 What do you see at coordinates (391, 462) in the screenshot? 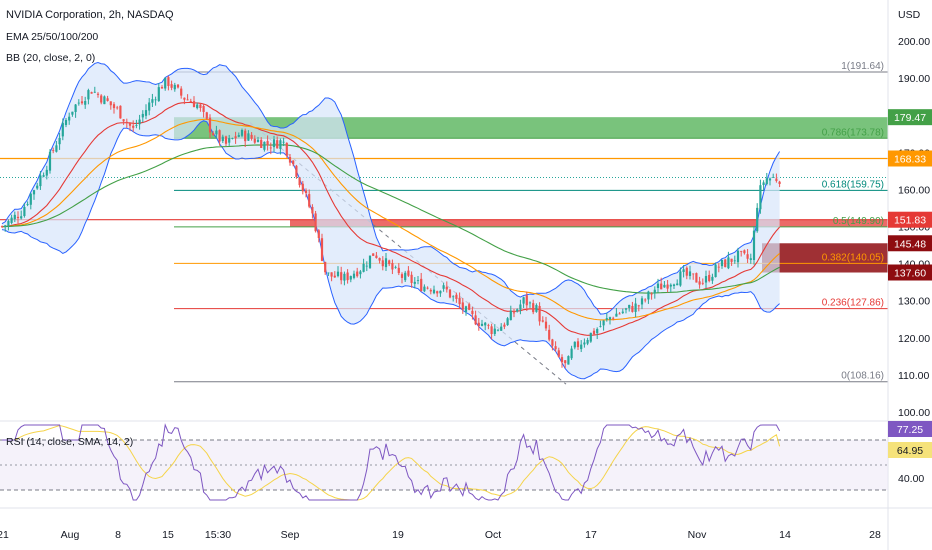
I see `rsi-line` at bounding box center [391, 462].